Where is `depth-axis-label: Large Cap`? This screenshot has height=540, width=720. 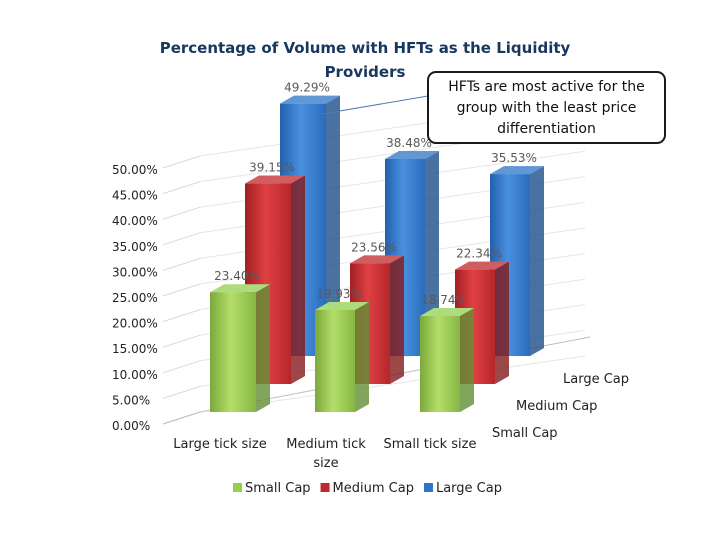
depth-axis-label: Large Cap is located at coordinates (596, 379).